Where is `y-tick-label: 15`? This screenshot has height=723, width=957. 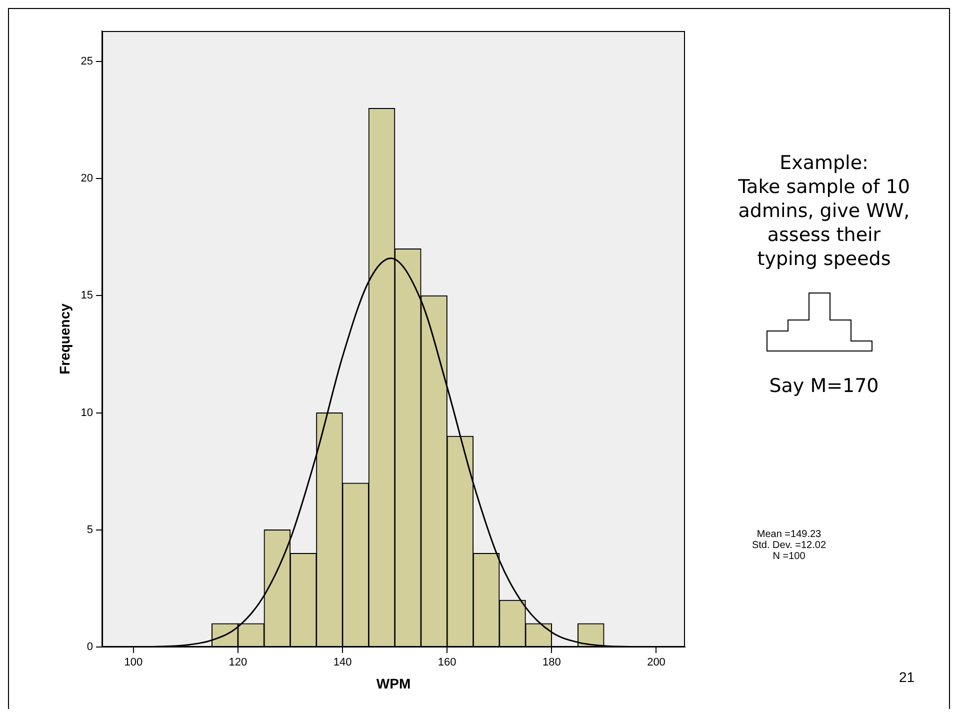
y-tick-label: 15 is located at coordinates (87, 296).